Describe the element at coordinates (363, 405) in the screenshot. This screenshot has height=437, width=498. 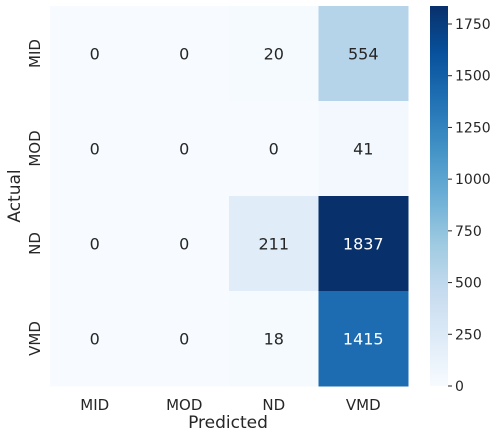
I see `x-tick-label: VMD` at that location.